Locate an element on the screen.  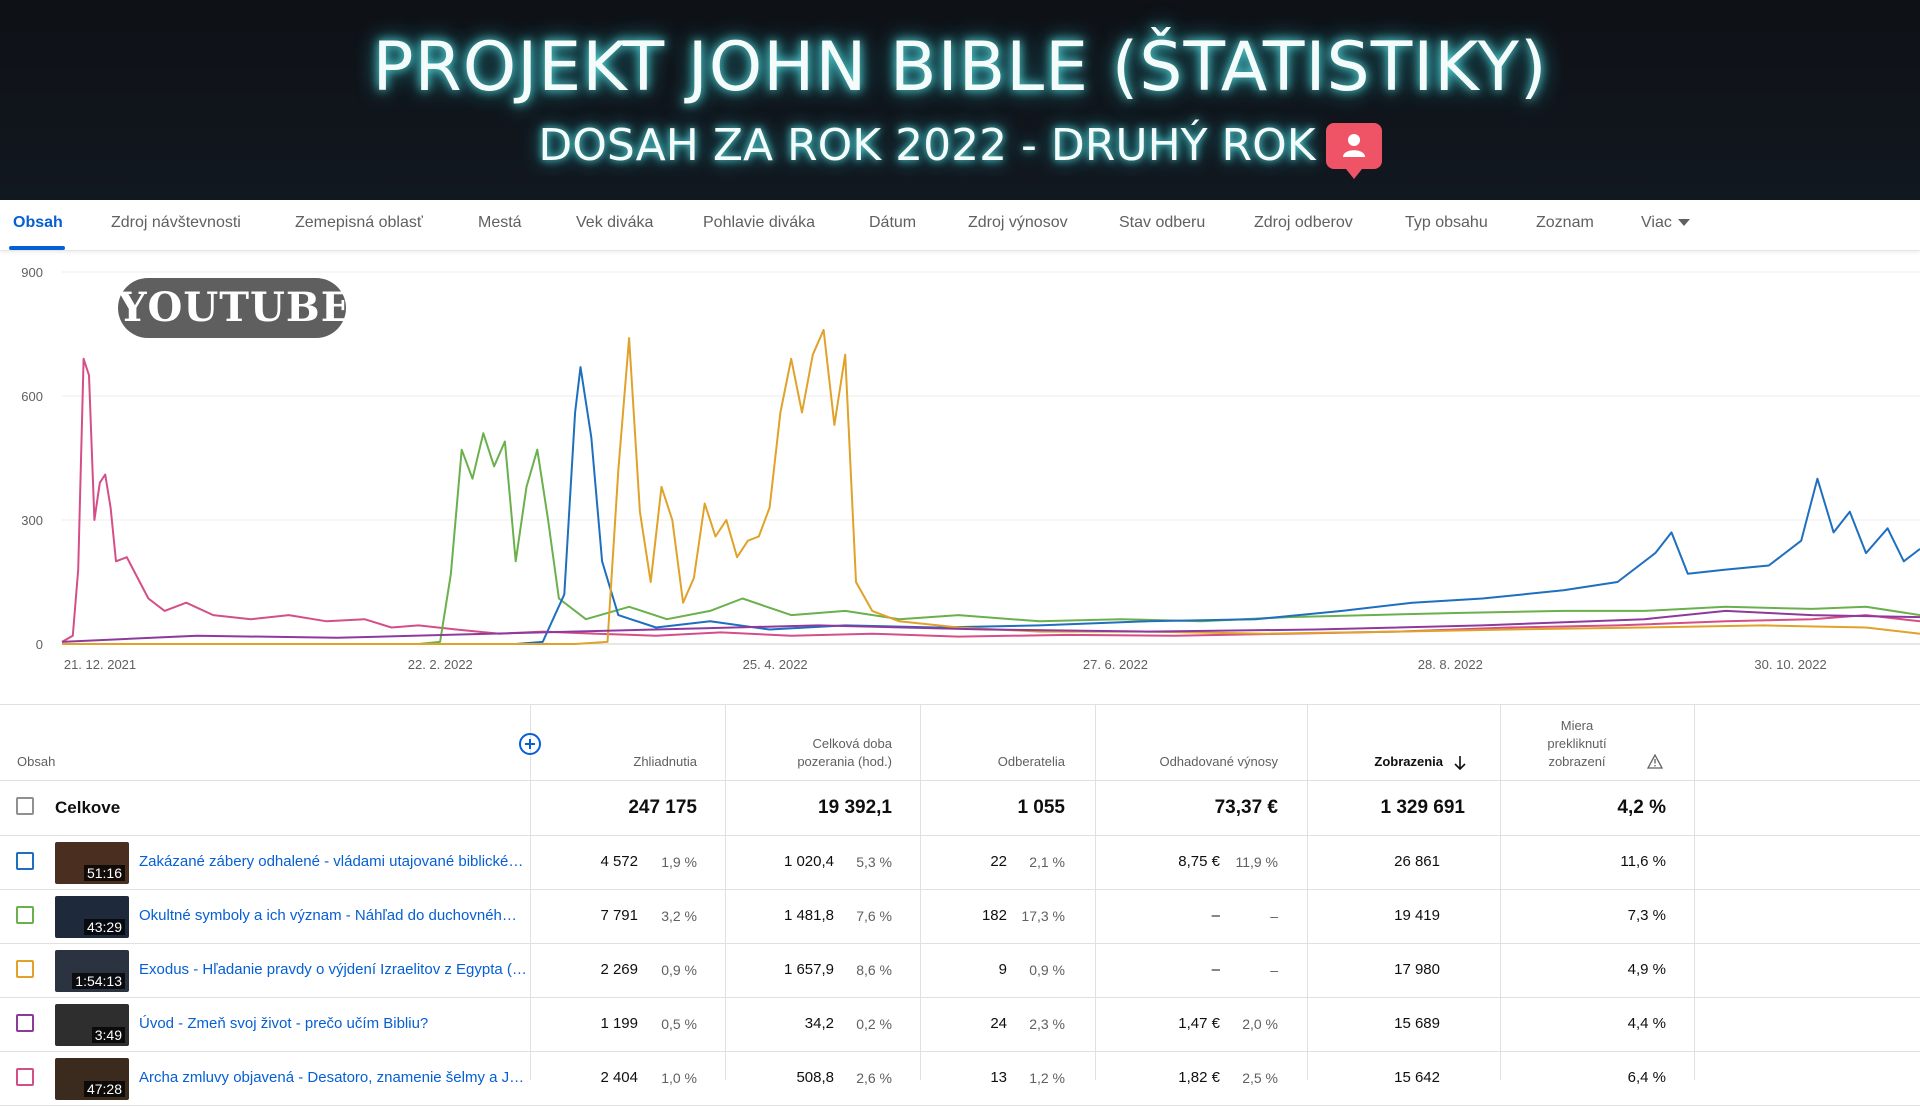
row-revenue-pct: 11,9 % is located at coordinates (1256, 862).